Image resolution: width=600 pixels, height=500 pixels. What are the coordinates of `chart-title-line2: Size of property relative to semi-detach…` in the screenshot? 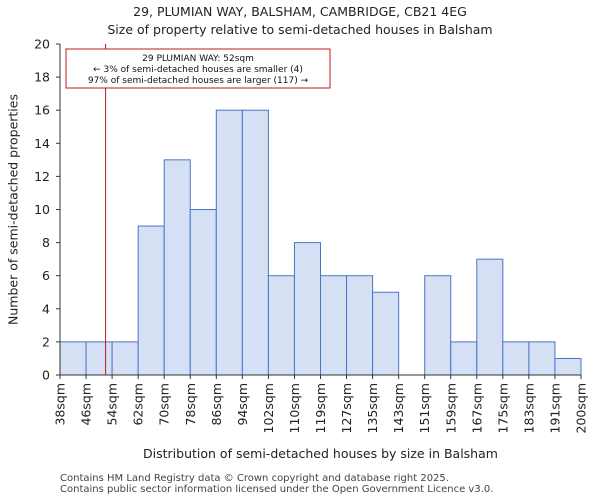 It's located at (300, 29).